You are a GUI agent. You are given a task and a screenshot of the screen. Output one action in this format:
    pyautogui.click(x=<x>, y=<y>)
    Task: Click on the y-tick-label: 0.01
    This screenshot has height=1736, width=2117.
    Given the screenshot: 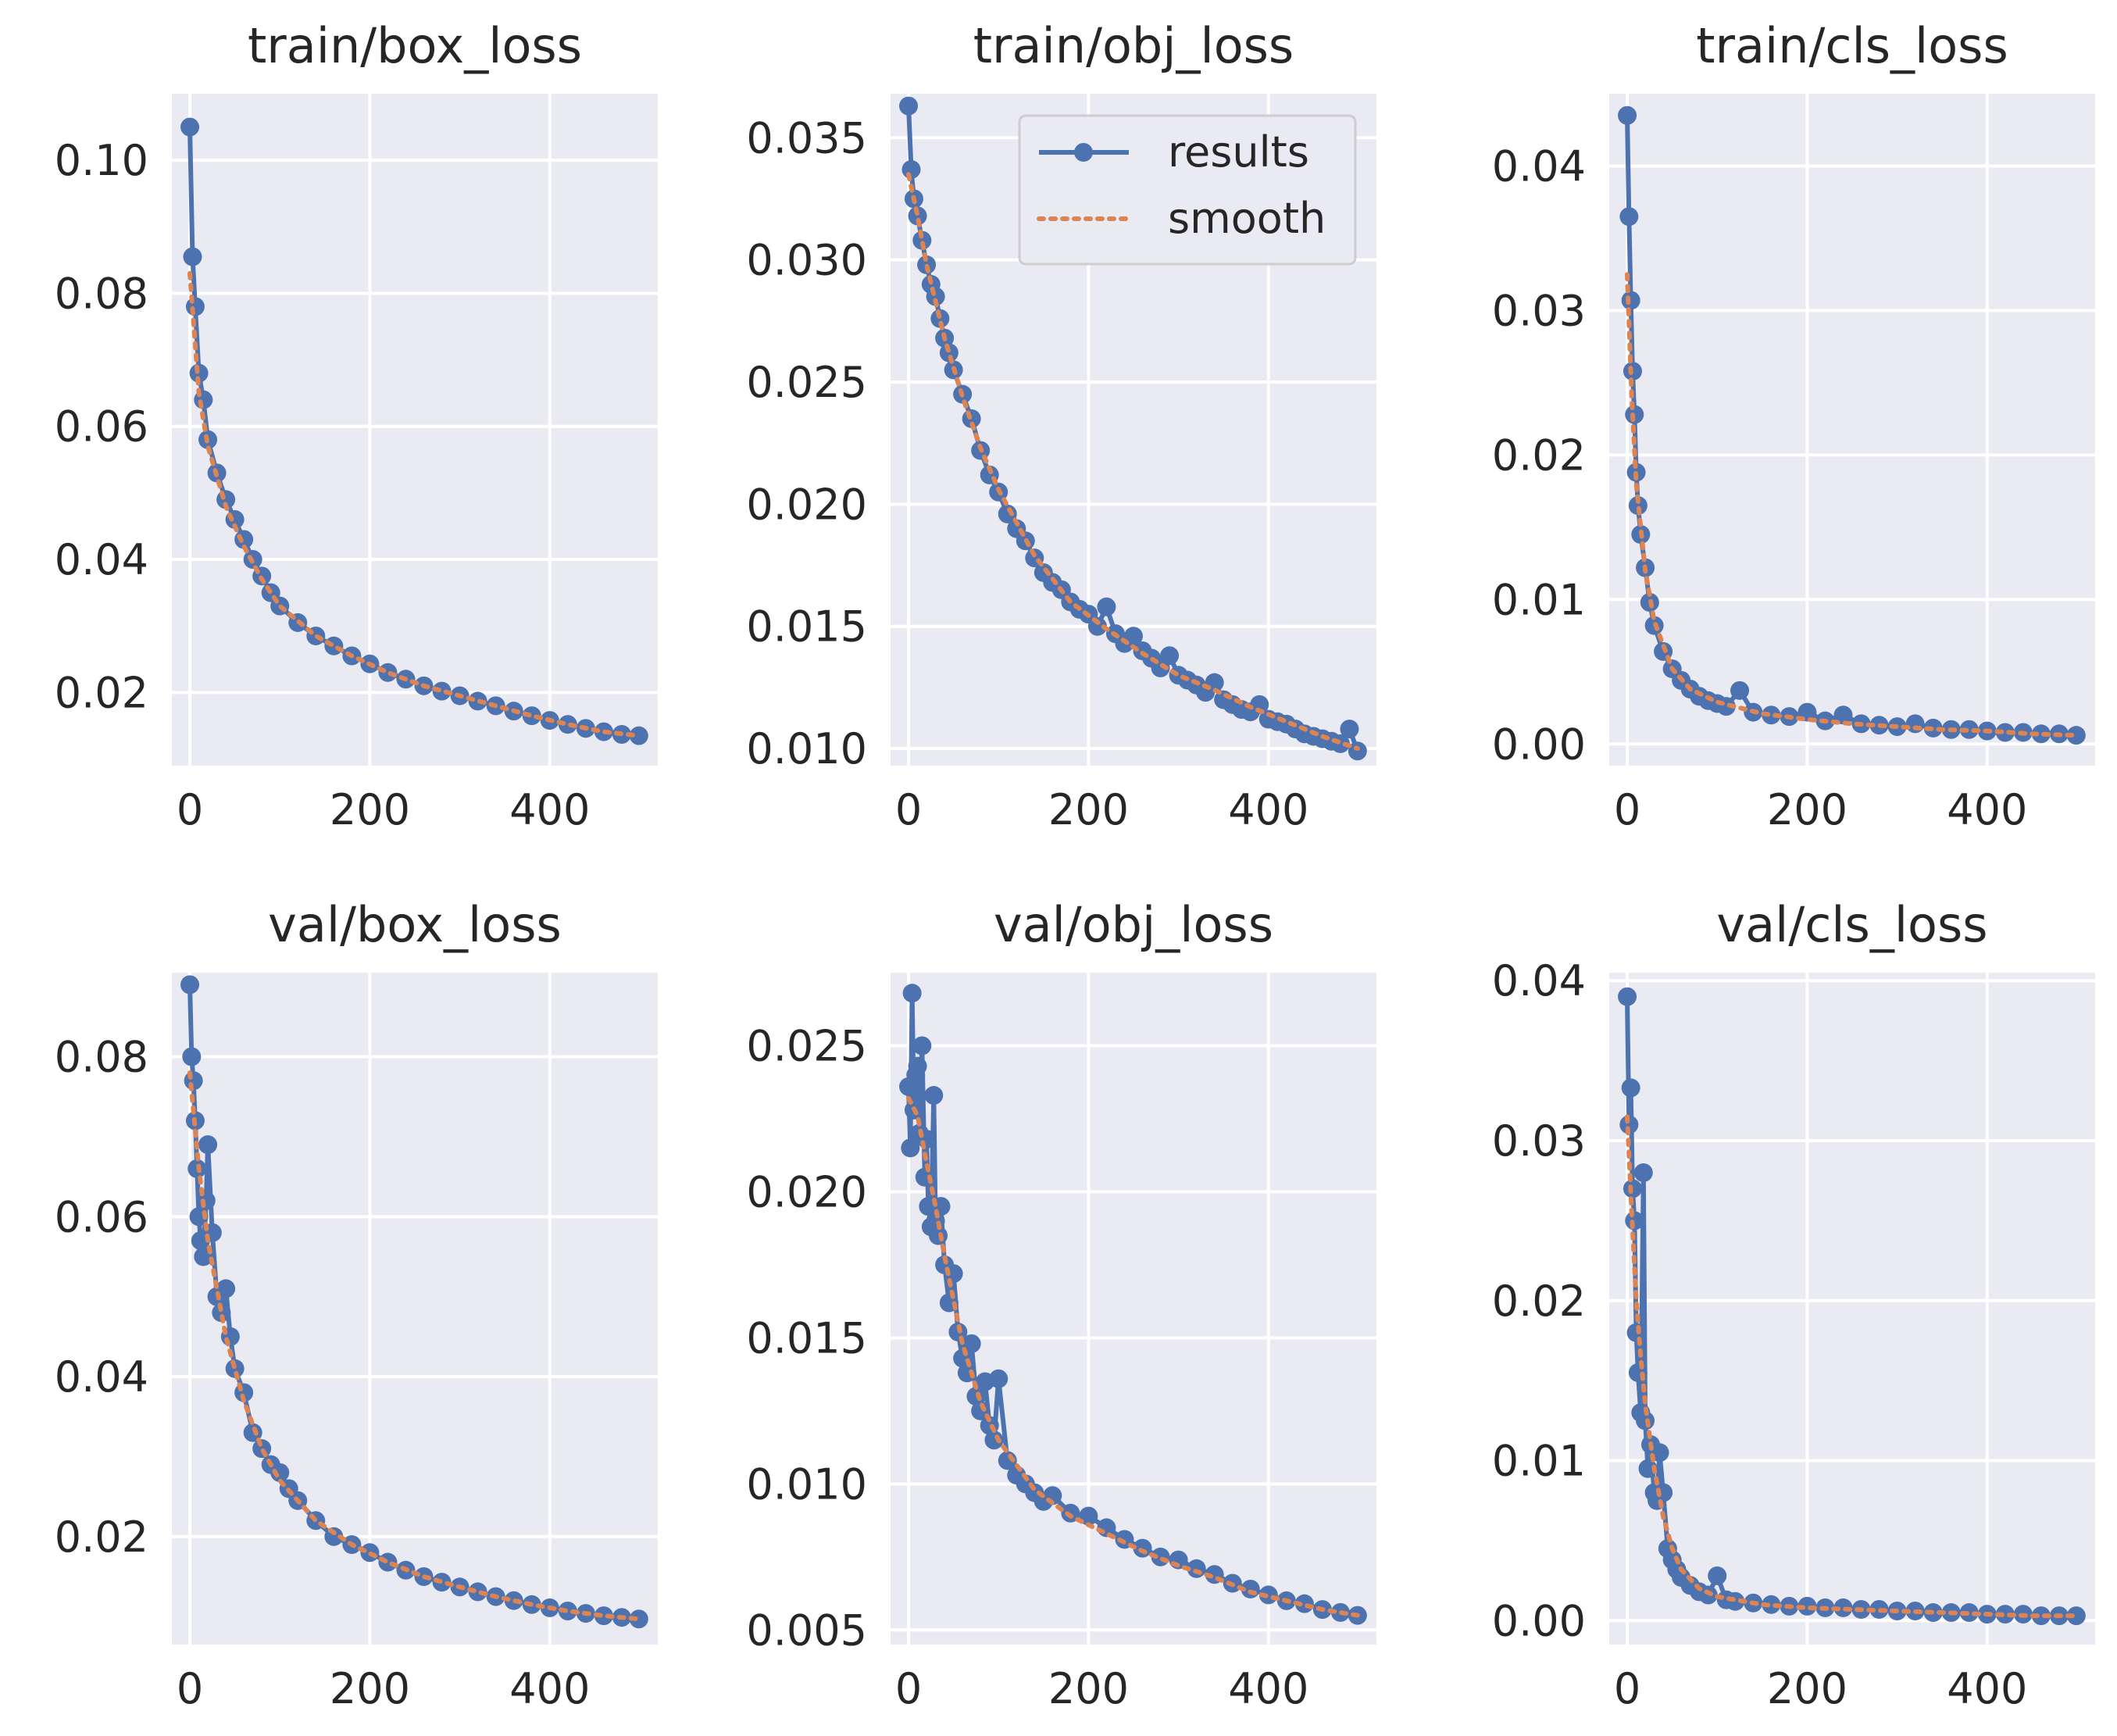 What is the action you would take?
    pyautogui.click(x=1539, y=599)
    